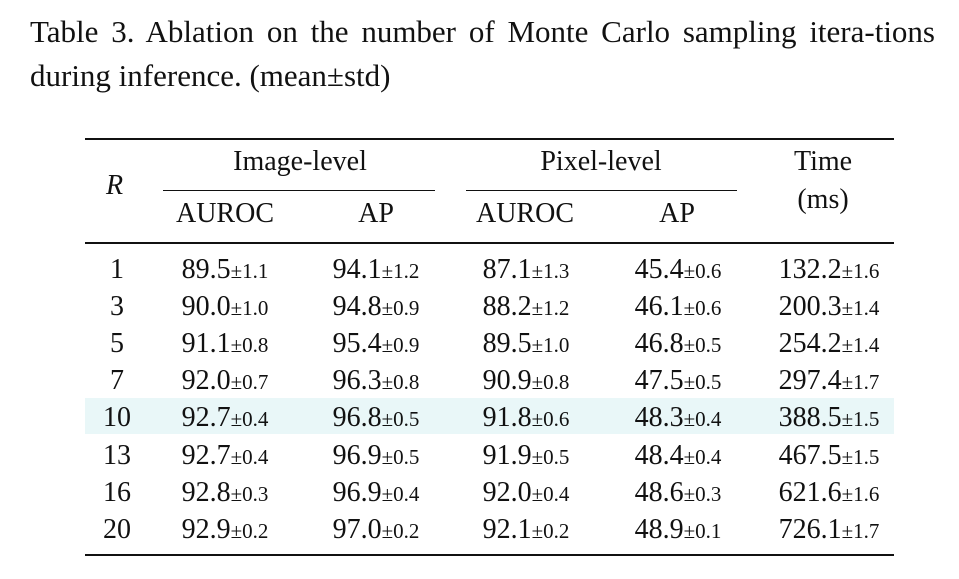 The image size is (959, 579). I want to click on cell-r: 7, so click(117, 381).